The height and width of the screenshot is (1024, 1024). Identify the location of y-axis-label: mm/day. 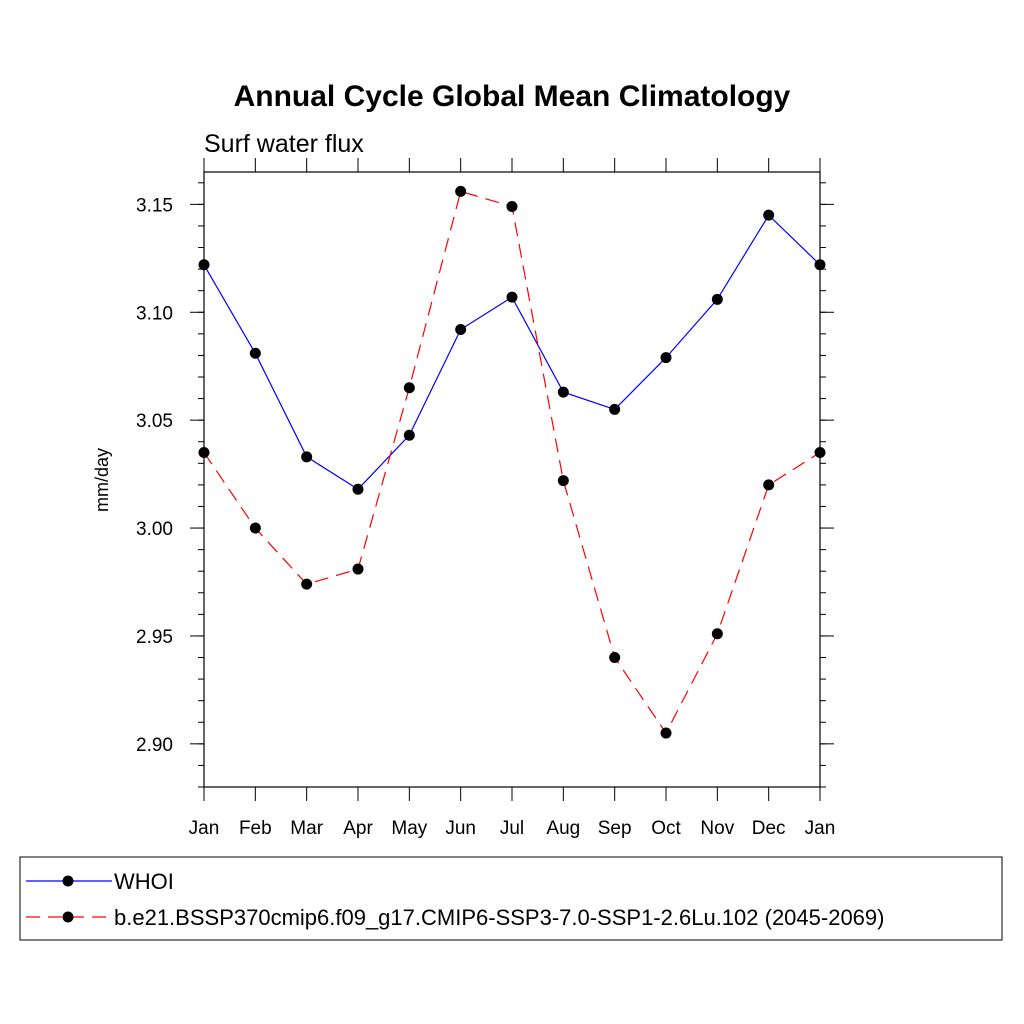
(102, 480).